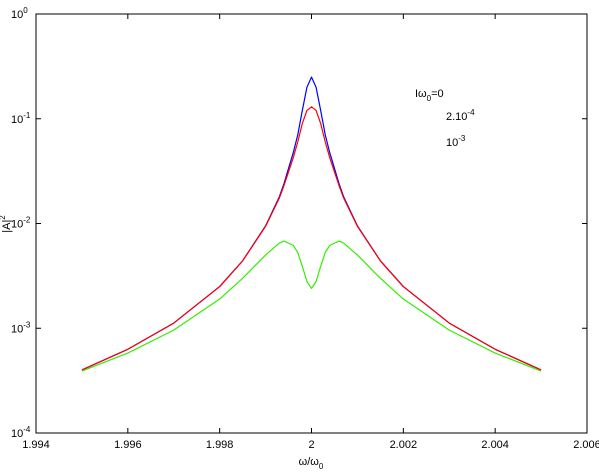 Image resolution: width=599 pixels, height=473 pixels. I want to click on x-tick-label: 2.006, so click(586, 445).